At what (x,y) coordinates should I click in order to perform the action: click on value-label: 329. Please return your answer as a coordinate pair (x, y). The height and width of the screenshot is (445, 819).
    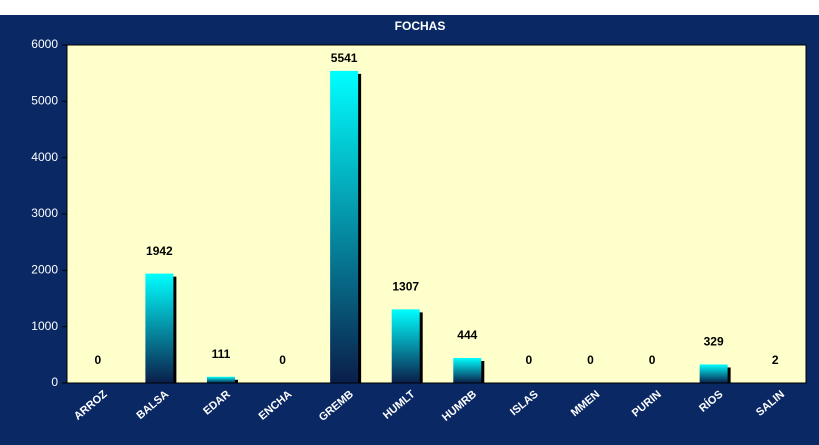
    Looking at the image, I should click on (714, 342).